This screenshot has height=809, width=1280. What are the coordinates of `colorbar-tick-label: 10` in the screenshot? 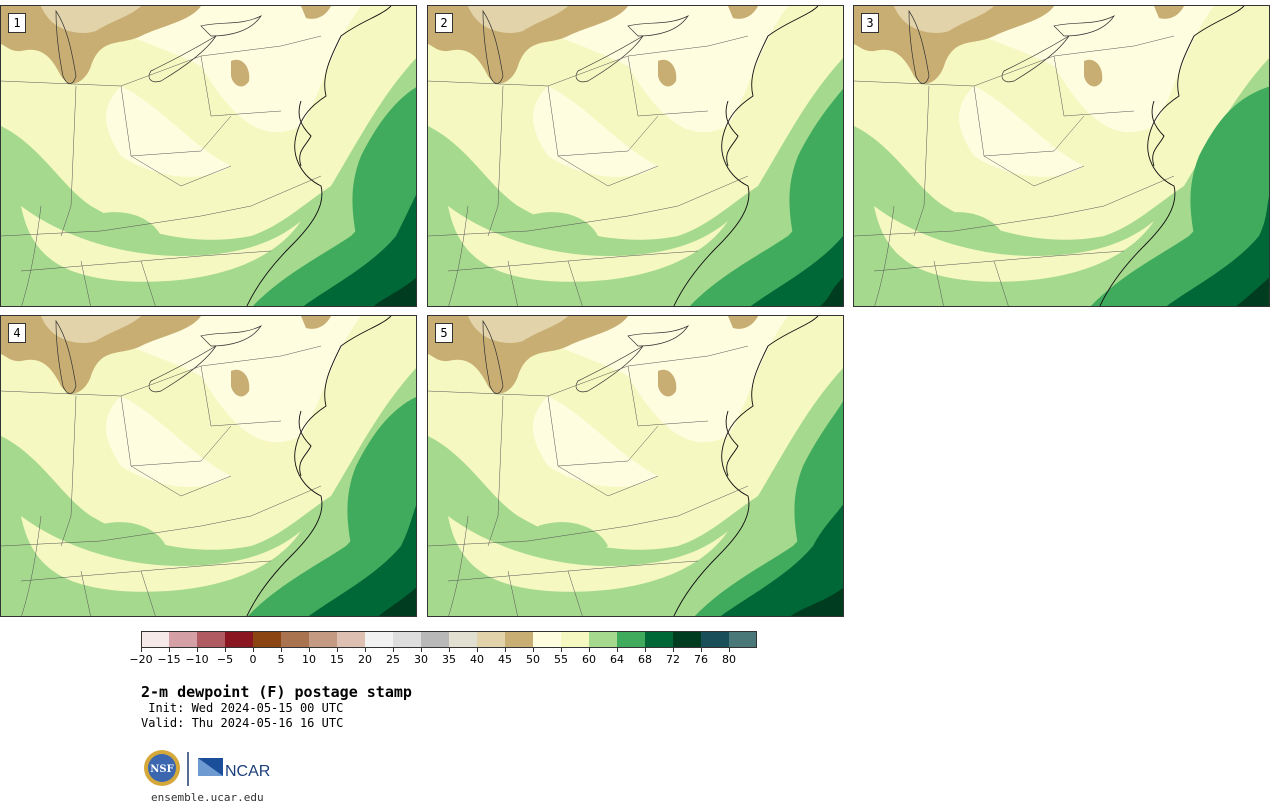 It's located at (309, 659).